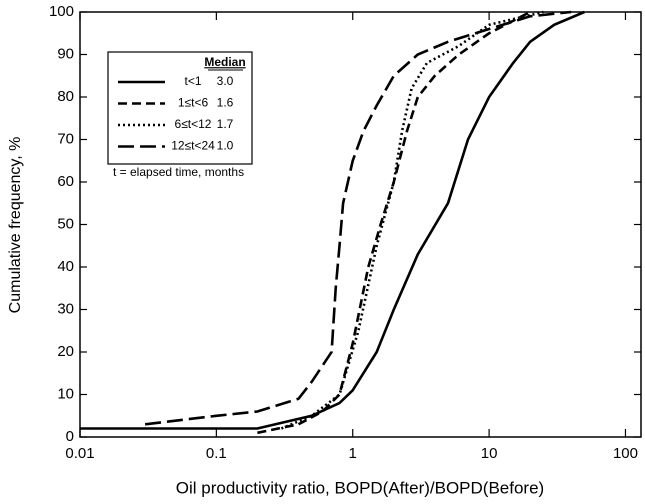 Image resolution: width=645 pixels, height=504 pixels. I want to click on y-tick-label: 100, so click(61, 11).